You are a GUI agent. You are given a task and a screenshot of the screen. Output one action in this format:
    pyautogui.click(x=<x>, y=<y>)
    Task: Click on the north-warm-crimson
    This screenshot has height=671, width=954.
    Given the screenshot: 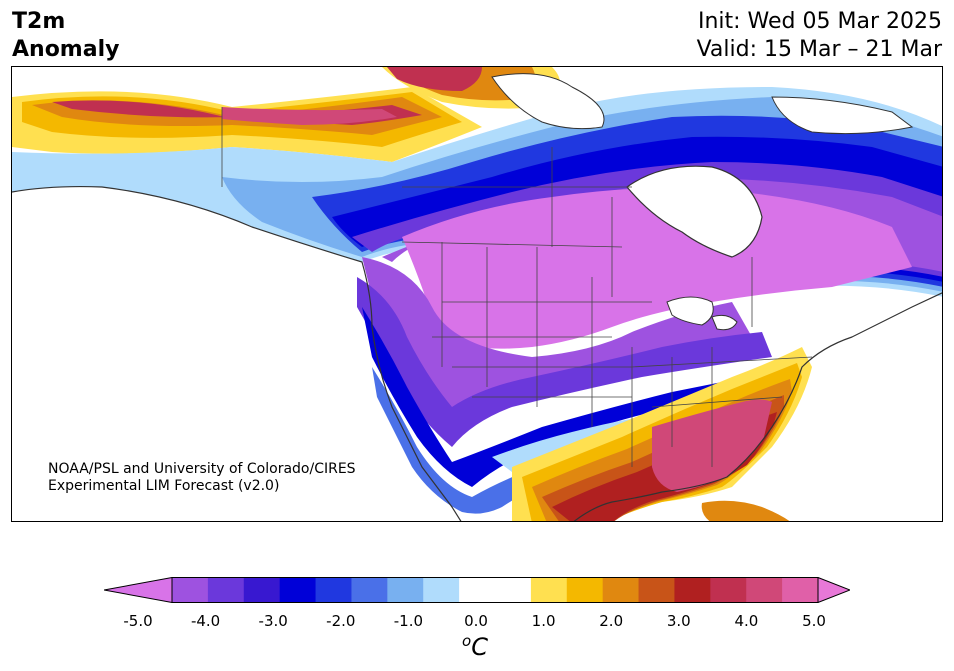 What is the action you would take?
    pyautogui.click(x=434, y=79)
    